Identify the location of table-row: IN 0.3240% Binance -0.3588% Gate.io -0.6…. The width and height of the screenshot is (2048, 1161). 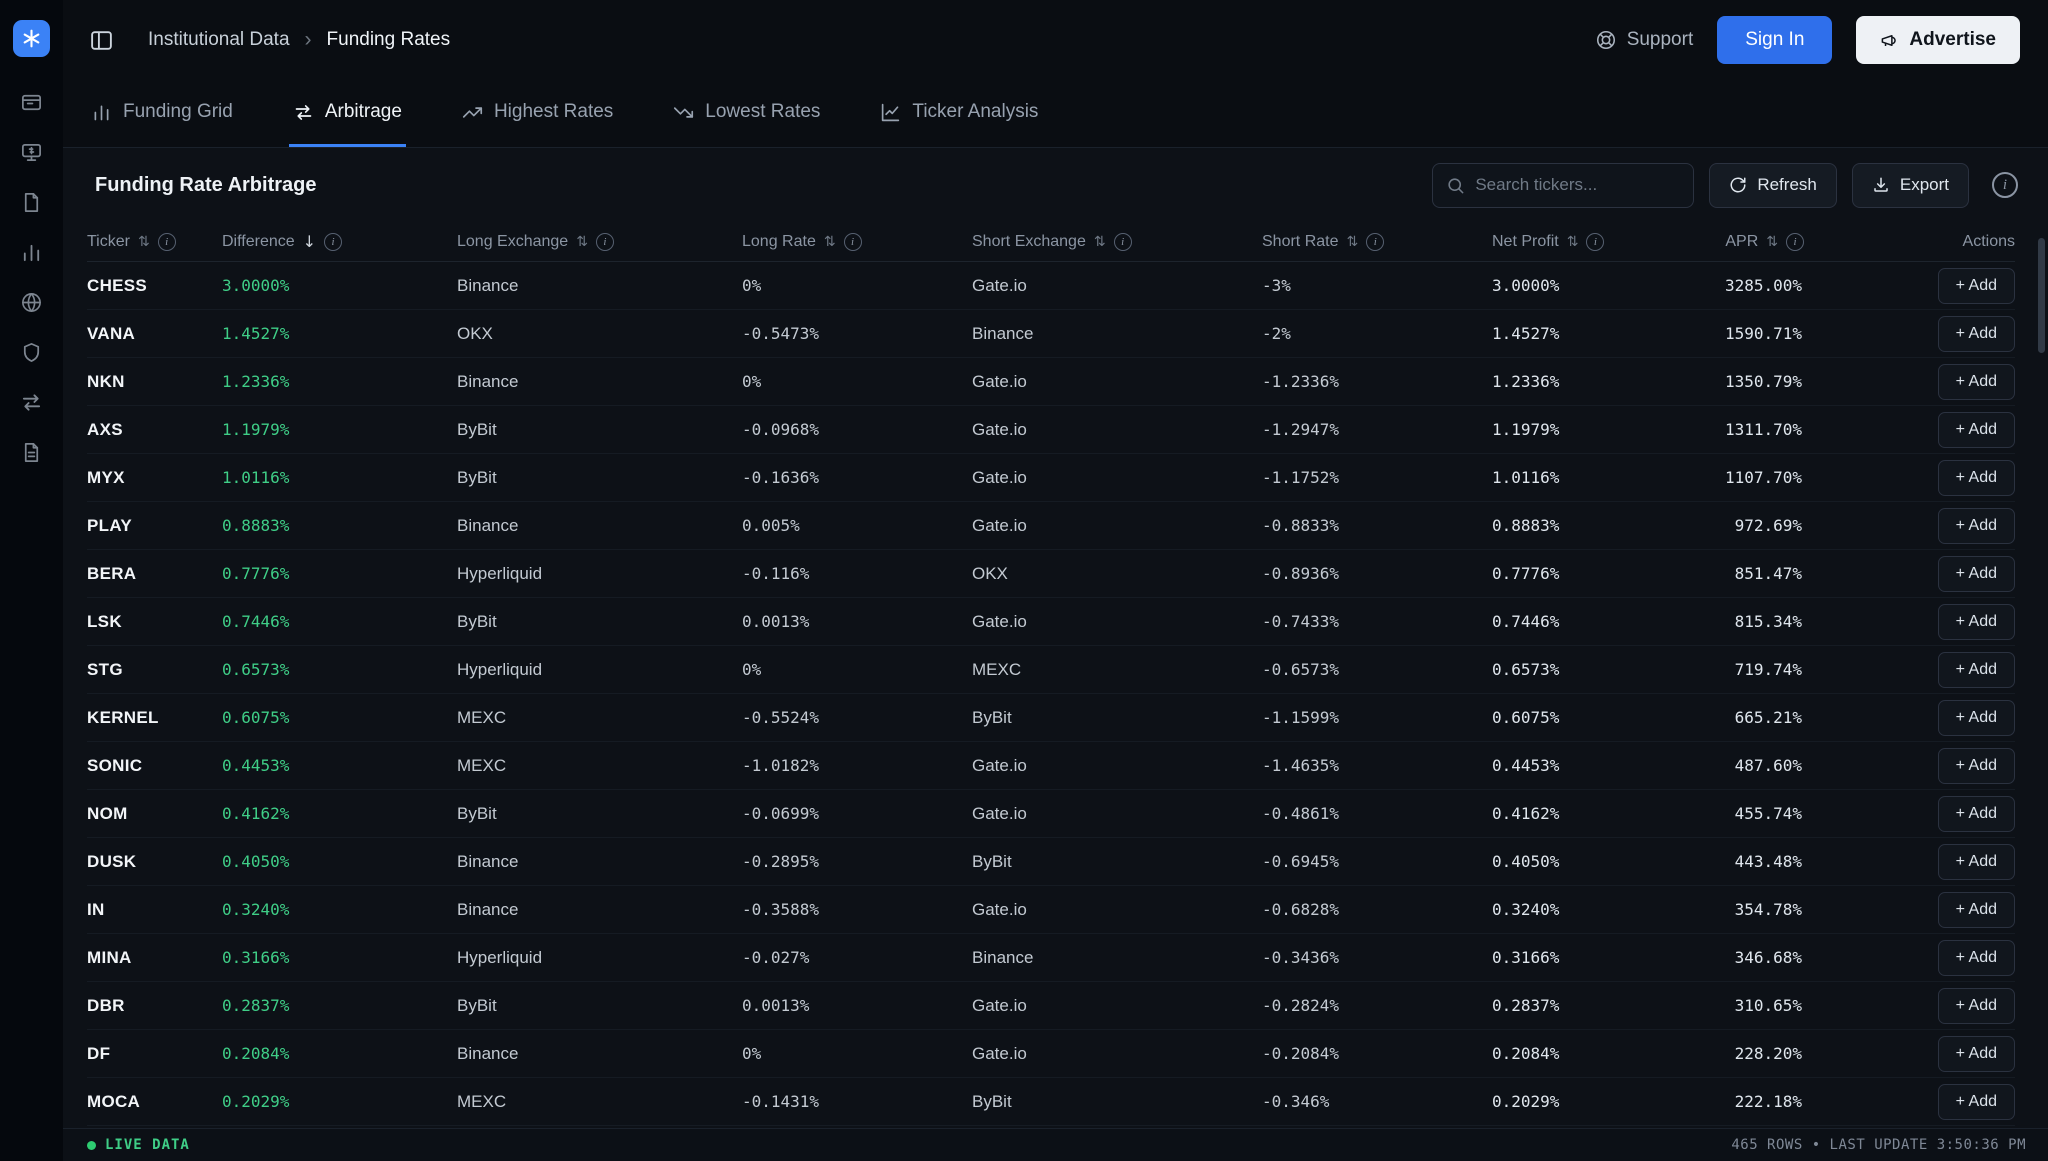
(1051, 910).